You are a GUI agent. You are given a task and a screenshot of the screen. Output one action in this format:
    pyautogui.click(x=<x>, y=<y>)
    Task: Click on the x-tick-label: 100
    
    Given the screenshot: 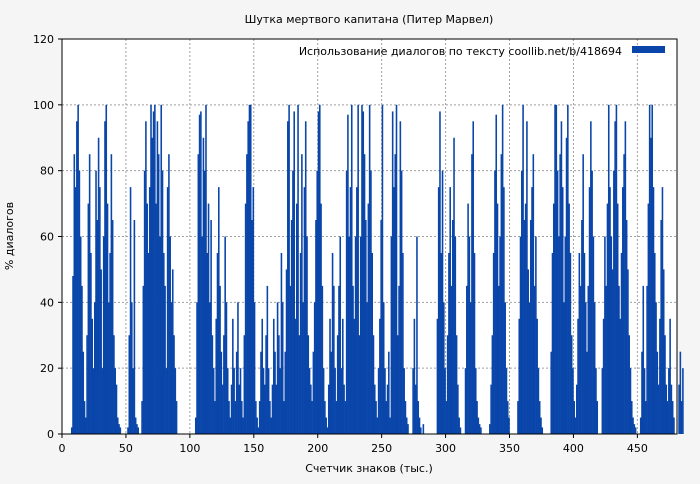 What is the action you would take?
    pyautogui.click(x=189, y=448)
    